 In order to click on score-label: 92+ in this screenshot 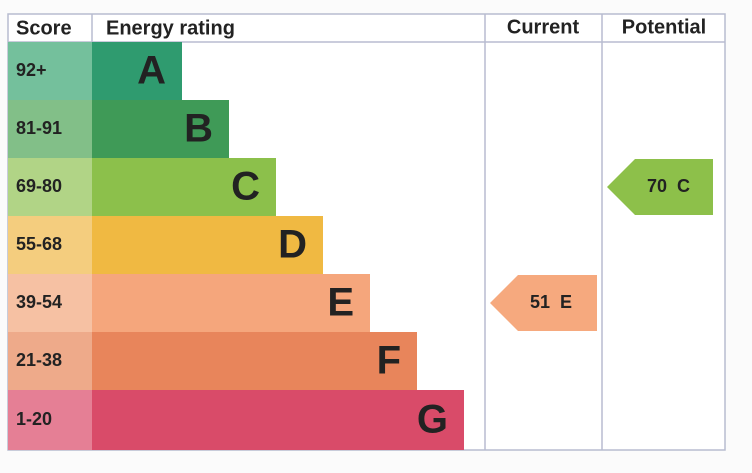, I will do `click(31, 70)`.